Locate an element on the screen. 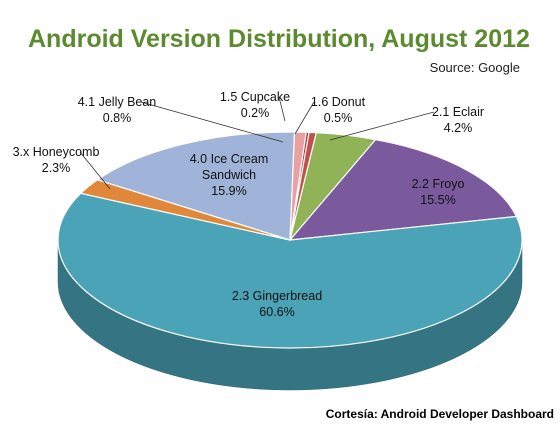  leader-2-1-eclair is located at coordinates (382, 126).